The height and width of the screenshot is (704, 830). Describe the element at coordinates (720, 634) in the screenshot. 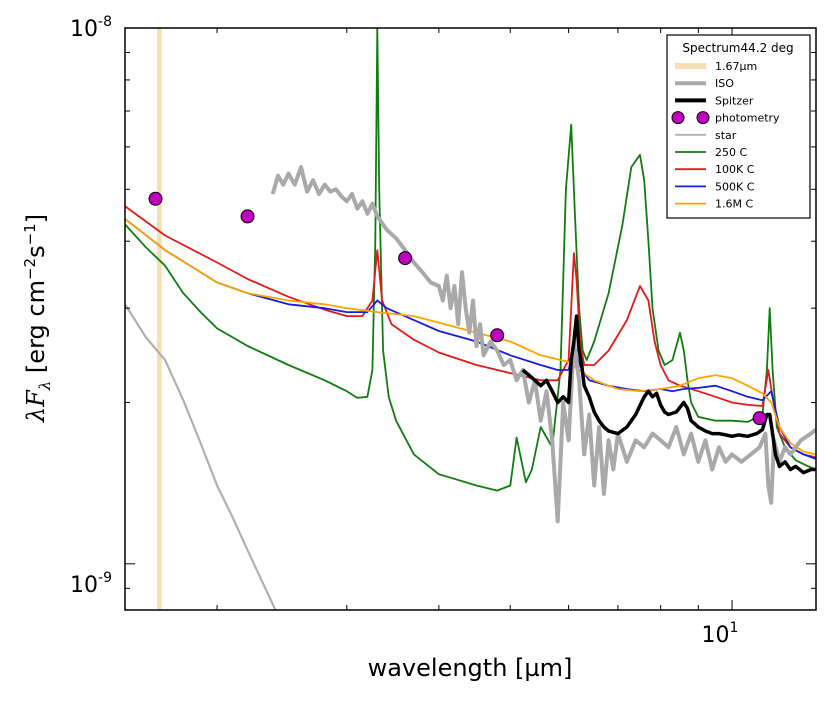

I see `x-tick-label-10: 101` at that location.